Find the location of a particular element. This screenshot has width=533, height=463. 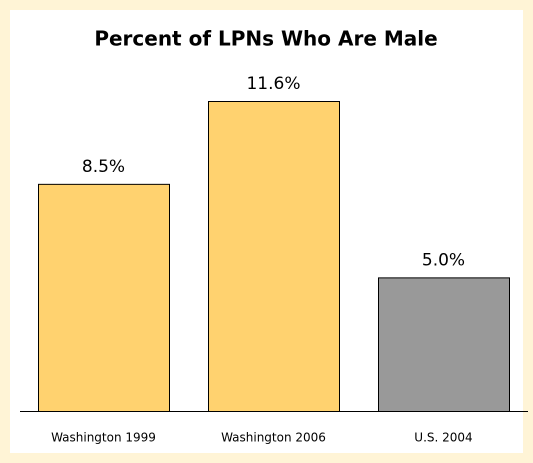

value-label: 8.5% is located at coordinates (103, 167).